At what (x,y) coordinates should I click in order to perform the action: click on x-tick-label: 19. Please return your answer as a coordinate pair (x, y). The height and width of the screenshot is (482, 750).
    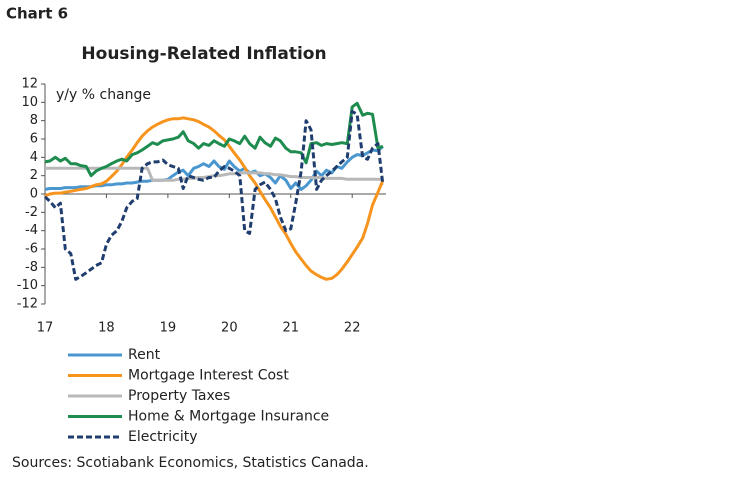
    Looking at the image, I should click on (168, 328).